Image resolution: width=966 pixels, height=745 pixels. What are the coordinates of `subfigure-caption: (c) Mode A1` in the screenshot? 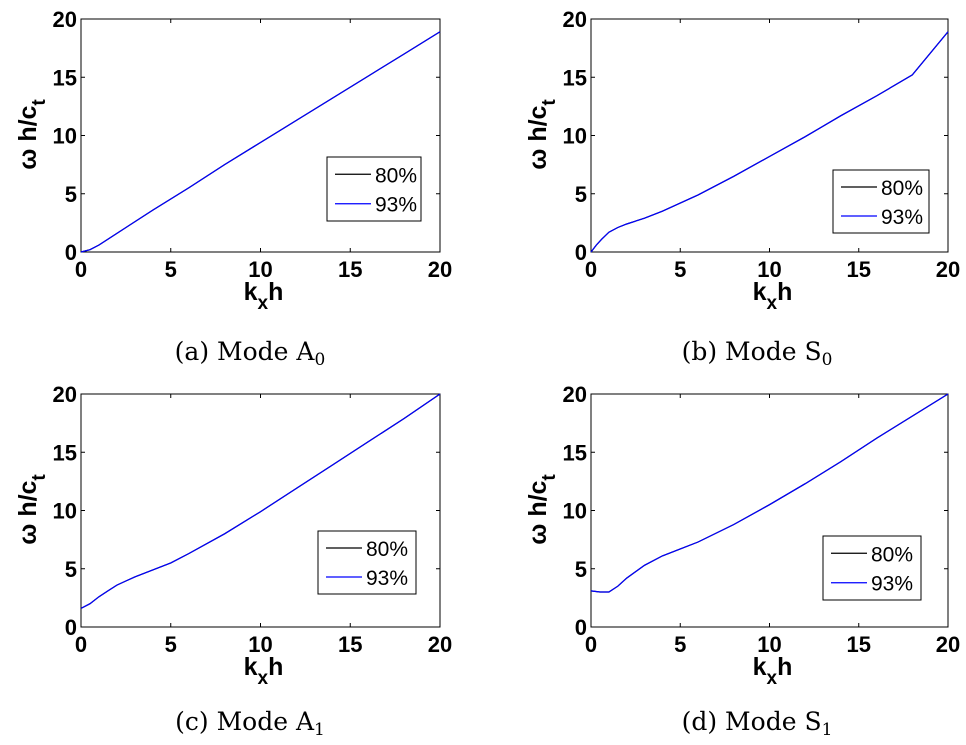 It's located at (250, 723).